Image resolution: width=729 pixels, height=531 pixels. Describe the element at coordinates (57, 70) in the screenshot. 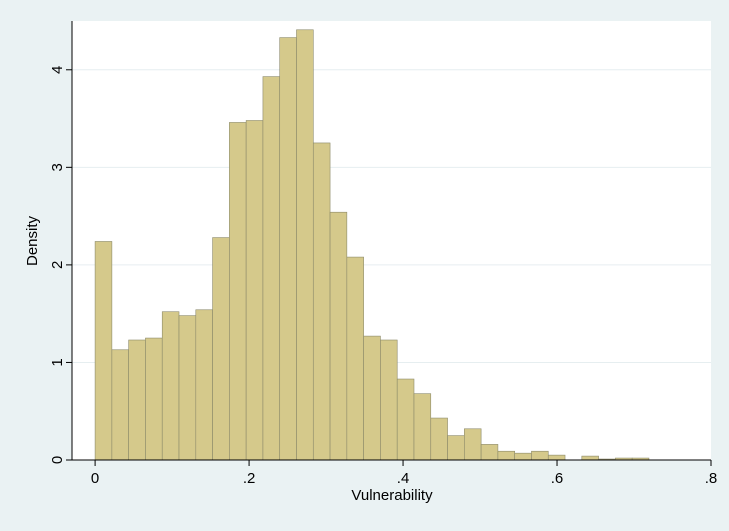

I see `y-tick-label: 4` at that location.